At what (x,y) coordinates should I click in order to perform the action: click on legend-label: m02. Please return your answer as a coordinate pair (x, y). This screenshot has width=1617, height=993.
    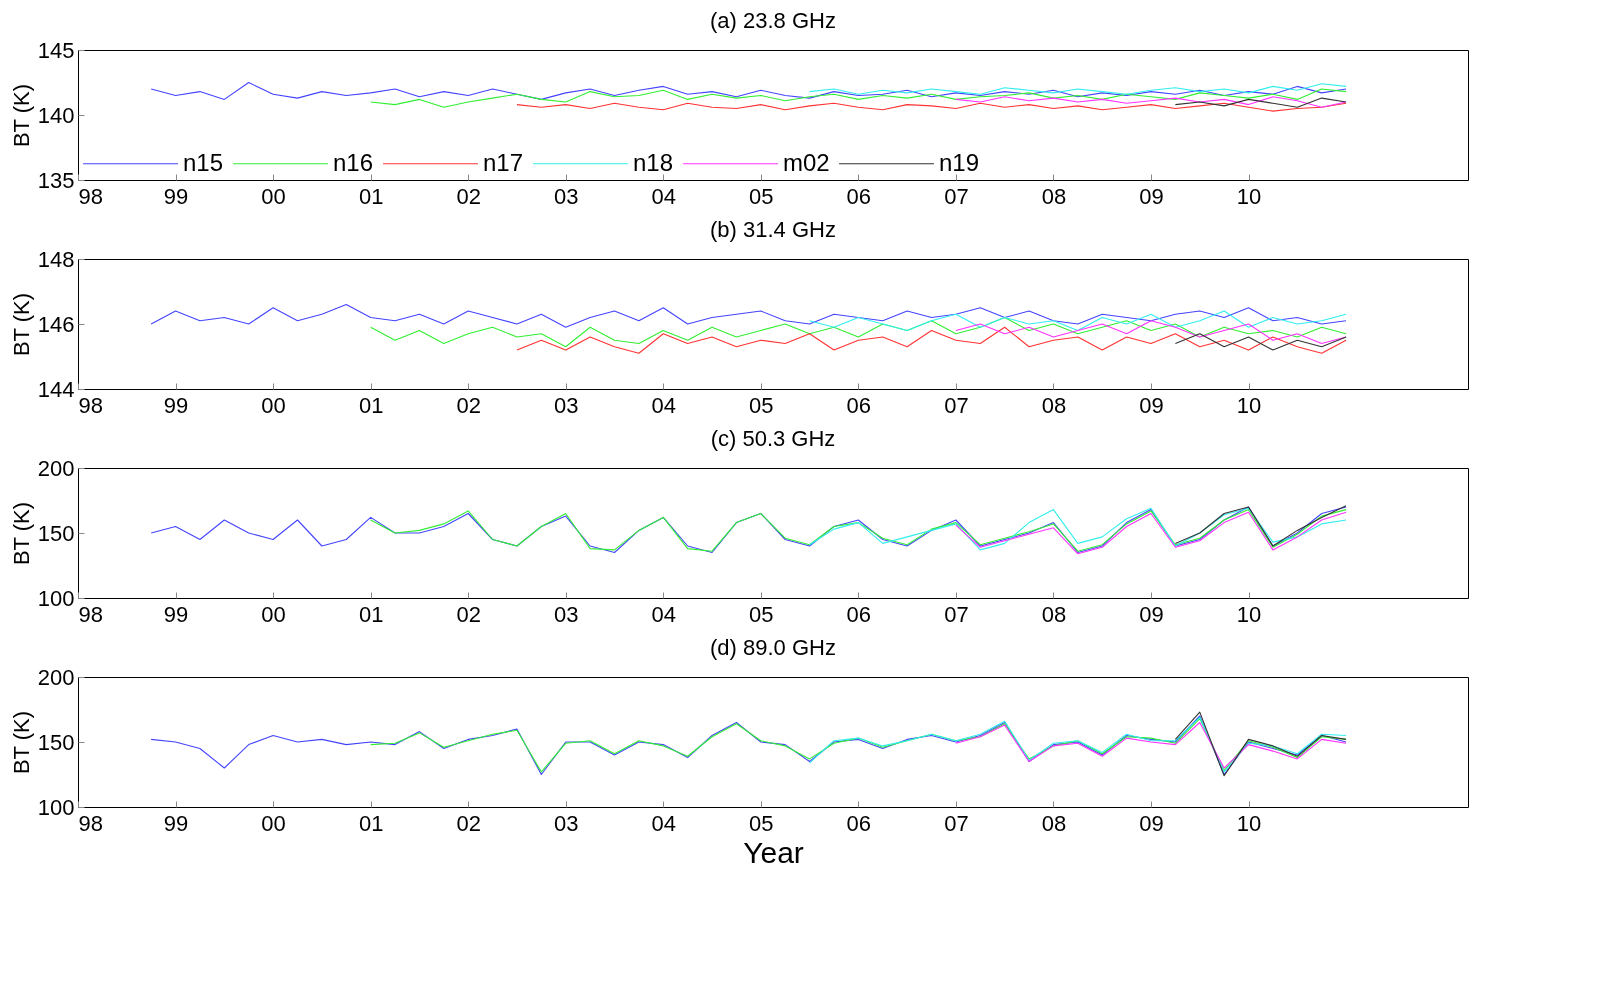
    Looking at the image, I should click on (806, 162).